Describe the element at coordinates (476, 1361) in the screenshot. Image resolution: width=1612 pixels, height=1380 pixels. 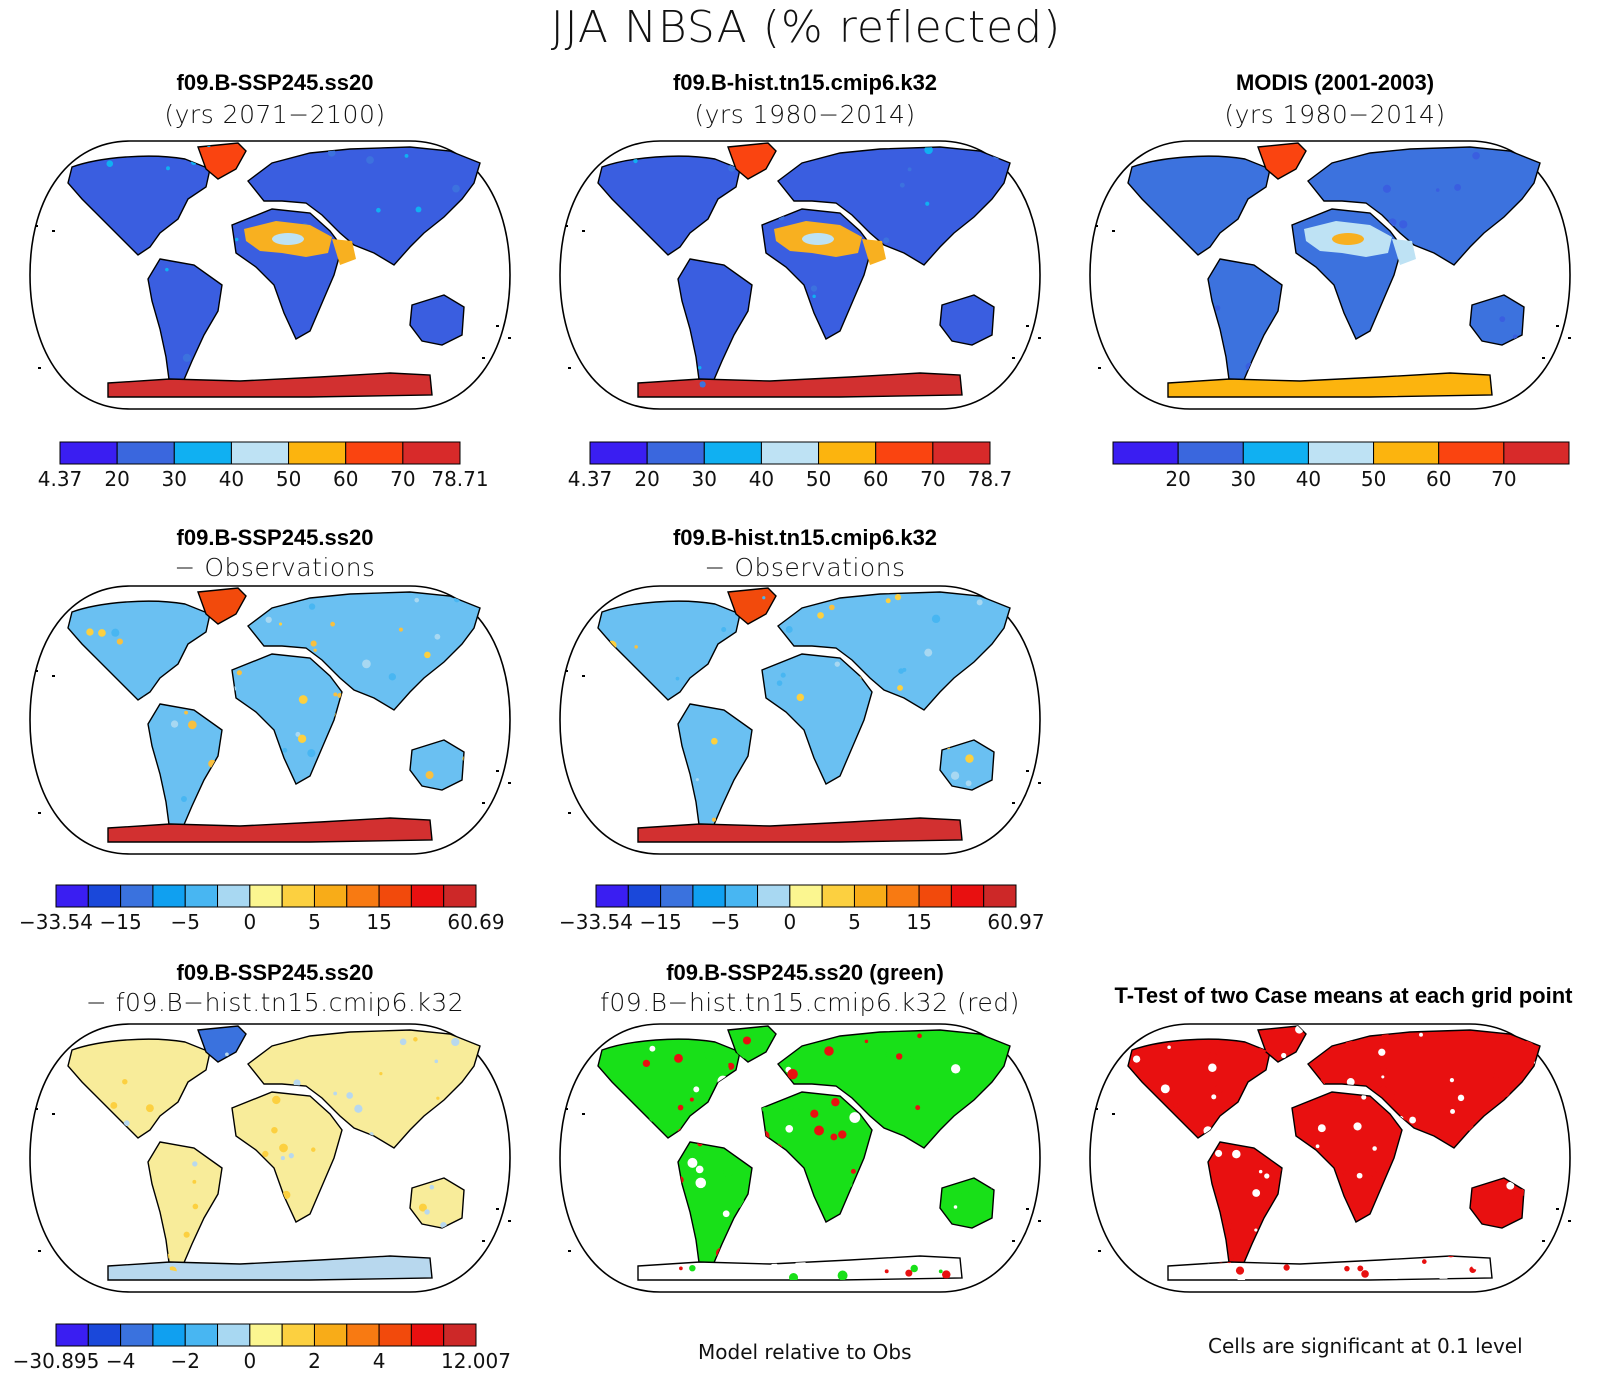
I see `colorbar-tick-label: 12.007` at that location.